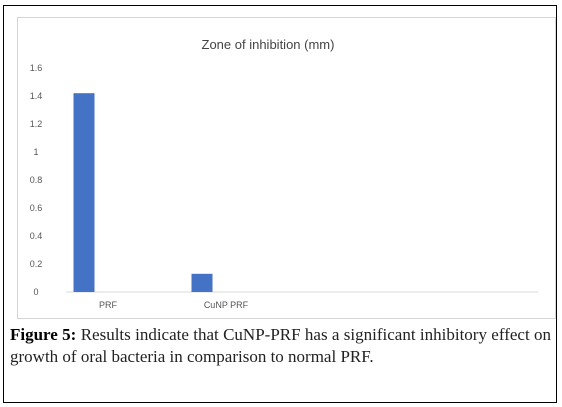 The width and height of the screenshot is (562, 407). I want to click on y-axis-ticks: 0 0.2 0.4 0.6 0.8 1 1.2 1.4 1.6, so click(36, 180).